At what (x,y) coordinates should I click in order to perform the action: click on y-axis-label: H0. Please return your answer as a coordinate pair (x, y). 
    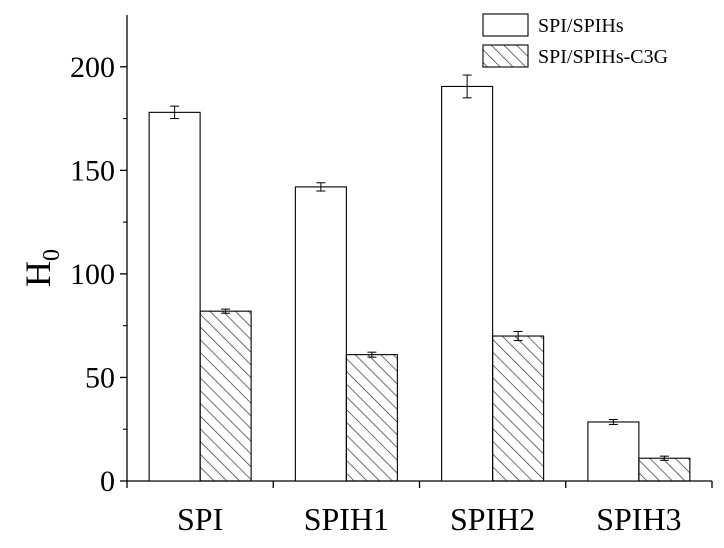
    Looking at the image, I should click on (41, 268).